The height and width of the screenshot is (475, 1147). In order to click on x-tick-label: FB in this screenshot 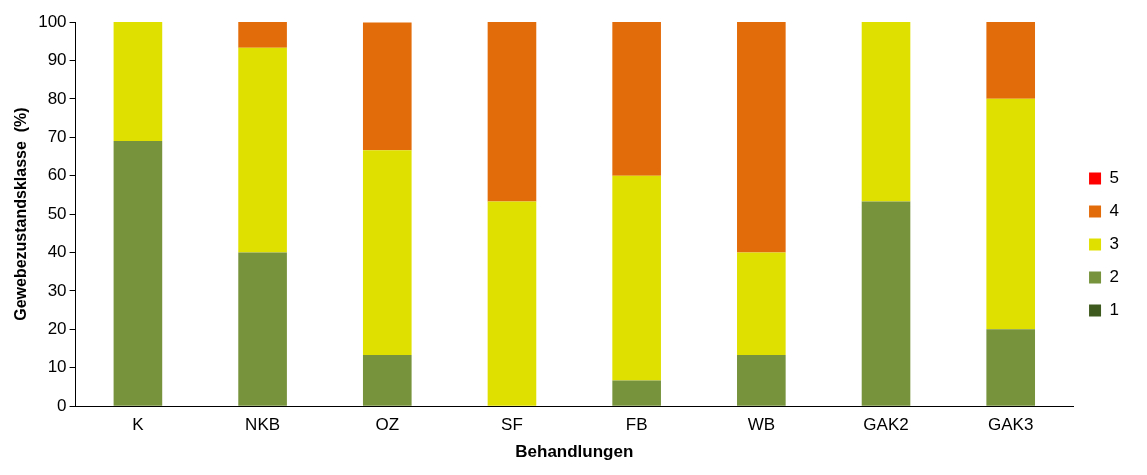, I will do `click(636, 425)`.